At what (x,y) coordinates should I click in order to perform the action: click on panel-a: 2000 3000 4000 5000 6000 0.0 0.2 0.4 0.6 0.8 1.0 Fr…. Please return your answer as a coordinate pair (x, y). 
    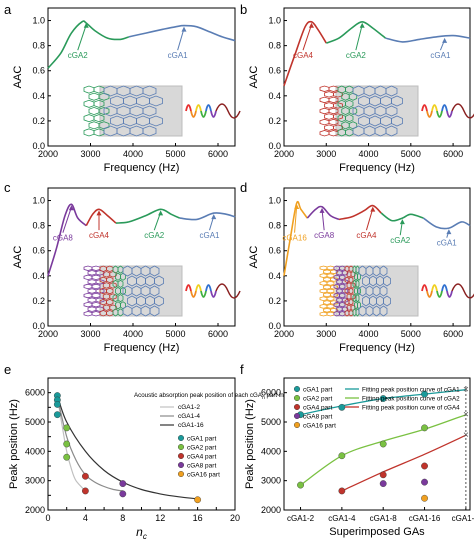
    Looking at the image, I should click on (126, 90).